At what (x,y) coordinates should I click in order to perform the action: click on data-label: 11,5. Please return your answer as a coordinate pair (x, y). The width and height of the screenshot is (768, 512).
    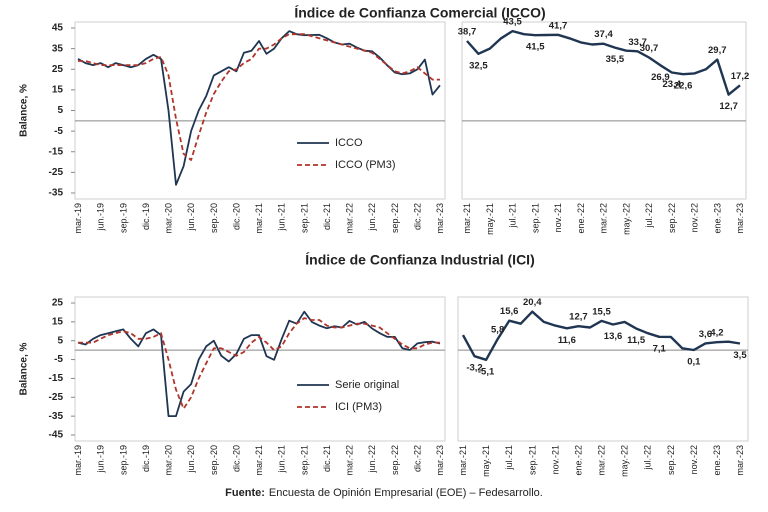
    Looking at the image, I should click on (636, 340).